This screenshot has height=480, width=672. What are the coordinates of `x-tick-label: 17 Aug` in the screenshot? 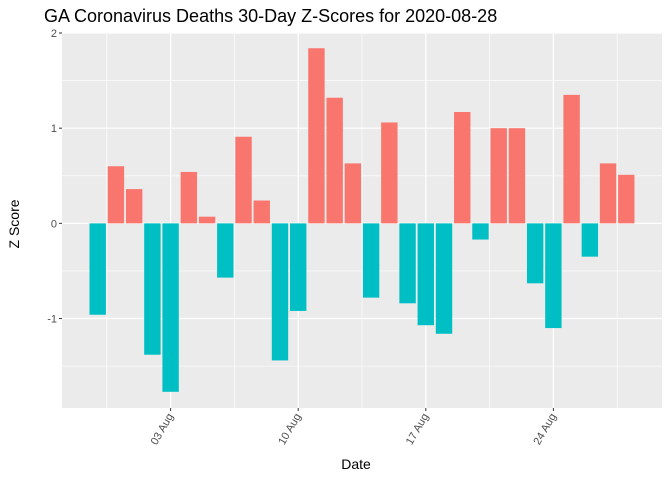 It's located at (418, 430).